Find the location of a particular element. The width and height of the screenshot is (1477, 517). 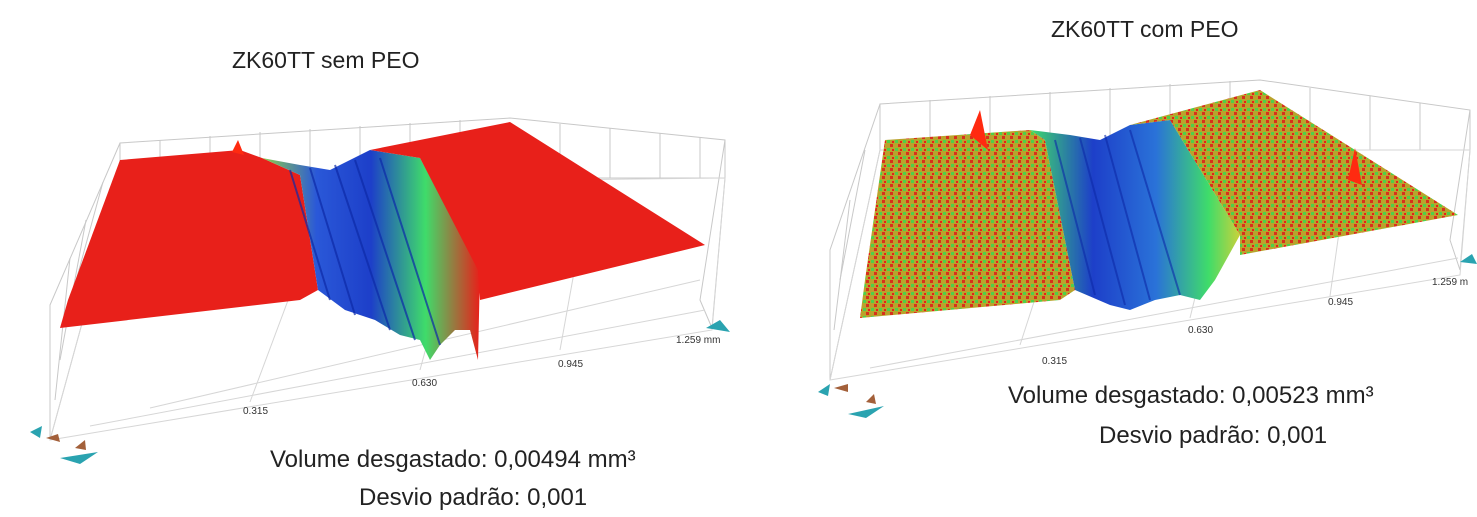

axis-tick-label: 1.259 mm is located at coordinates (698, 340).